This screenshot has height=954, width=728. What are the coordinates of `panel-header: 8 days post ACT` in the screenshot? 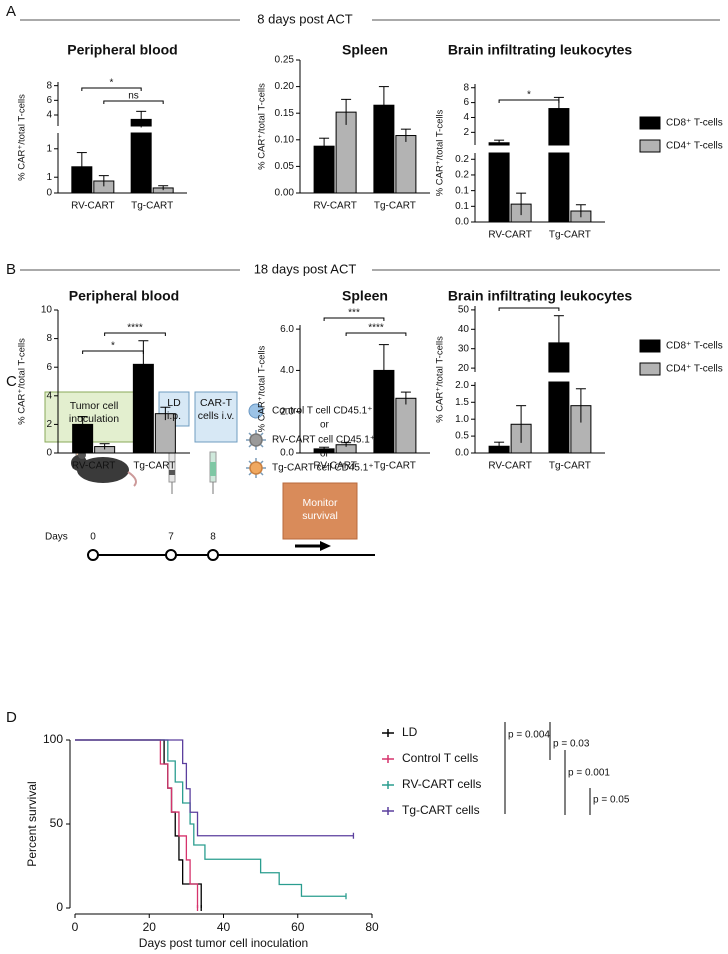 It's located at (304, 18).